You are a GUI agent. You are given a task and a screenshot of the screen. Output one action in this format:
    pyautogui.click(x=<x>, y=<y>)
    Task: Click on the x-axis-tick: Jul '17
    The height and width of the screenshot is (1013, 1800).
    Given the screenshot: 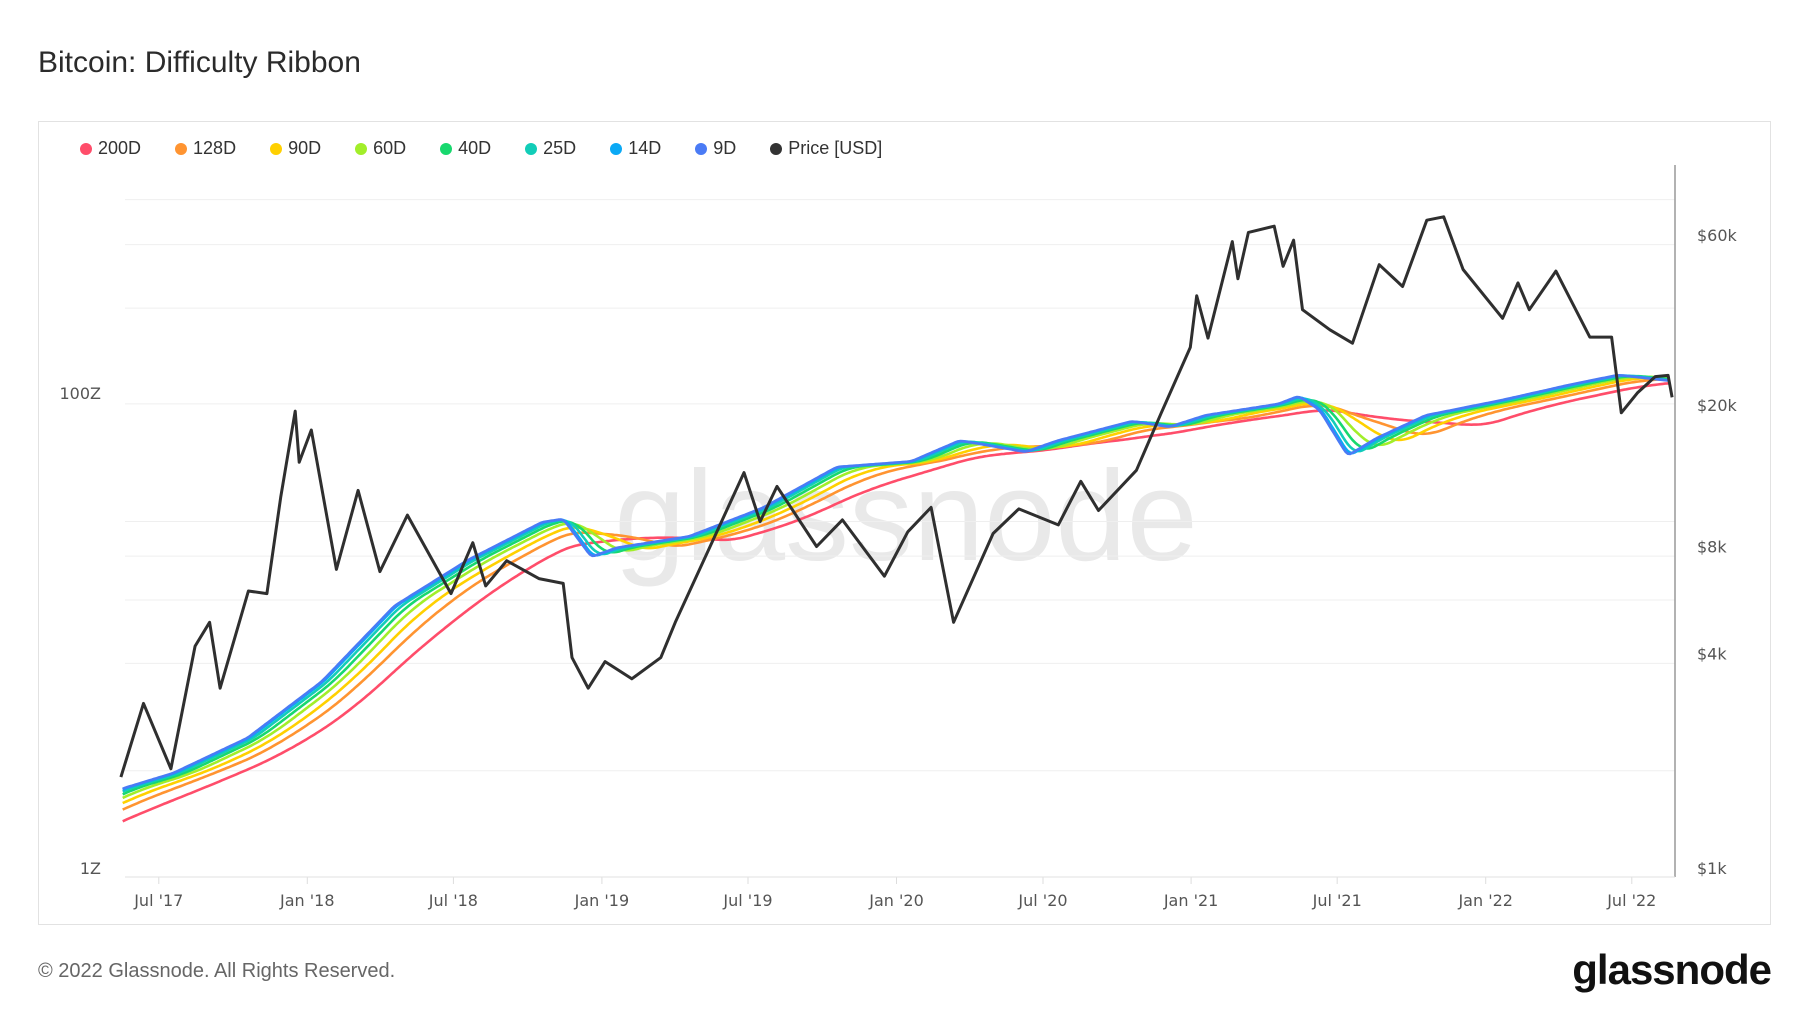 What is the action you would take?
    pyautogui.click(x=158, y=900)
    